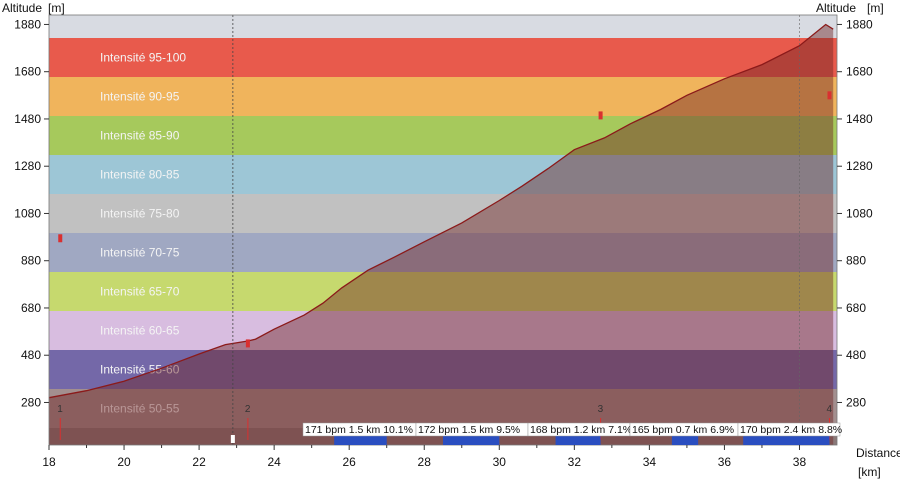 This screenshot has height=480, width=900. I want to click on intensity-band-label: Intensité 70-75, so click(140, 253).